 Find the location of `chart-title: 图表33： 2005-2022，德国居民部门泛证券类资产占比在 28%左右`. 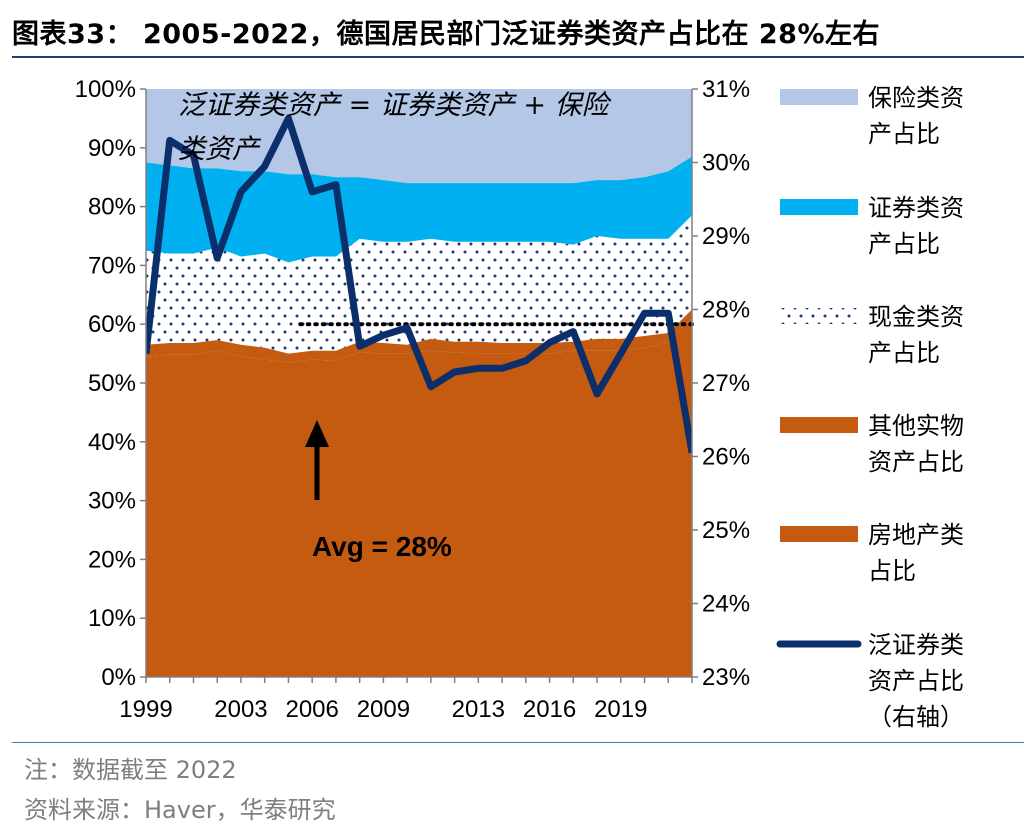

chart-title: 图表33： 2005-2022，德国居民部门泛证券类资产占比在 28%左右 is located at coordinates (446, 34).